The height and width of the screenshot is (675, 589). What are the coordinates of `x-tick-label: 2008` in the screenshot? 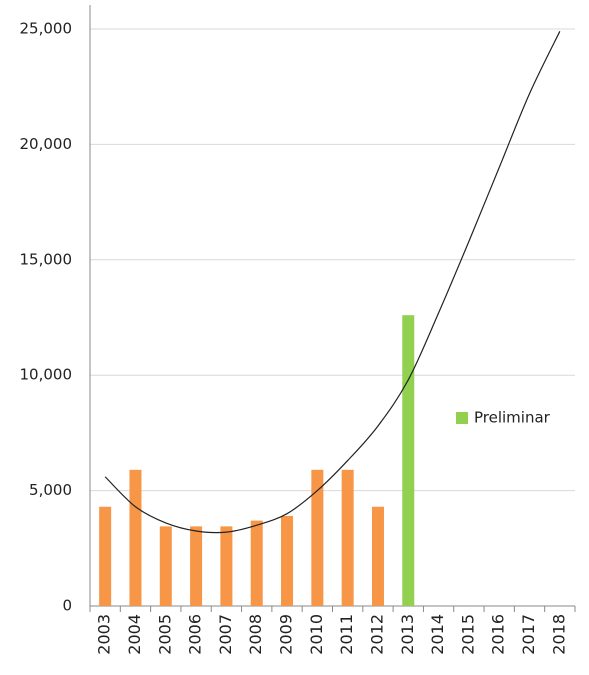 It's located at (255, 634).